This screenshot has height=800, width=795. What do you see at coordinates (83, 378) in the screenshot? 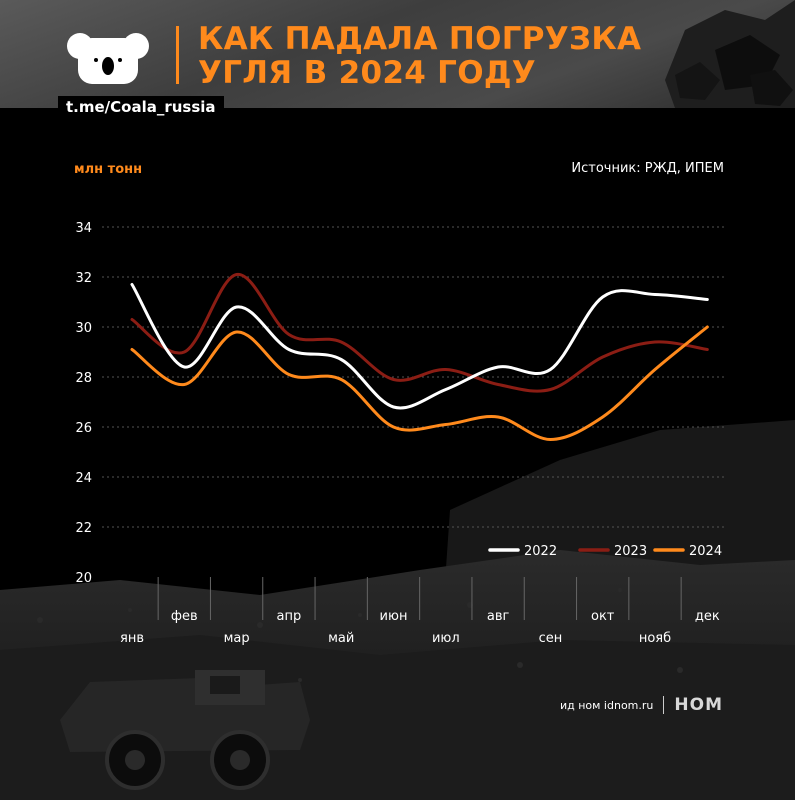
I see `y-tick-label: 28` at bounding box center [83, 378].